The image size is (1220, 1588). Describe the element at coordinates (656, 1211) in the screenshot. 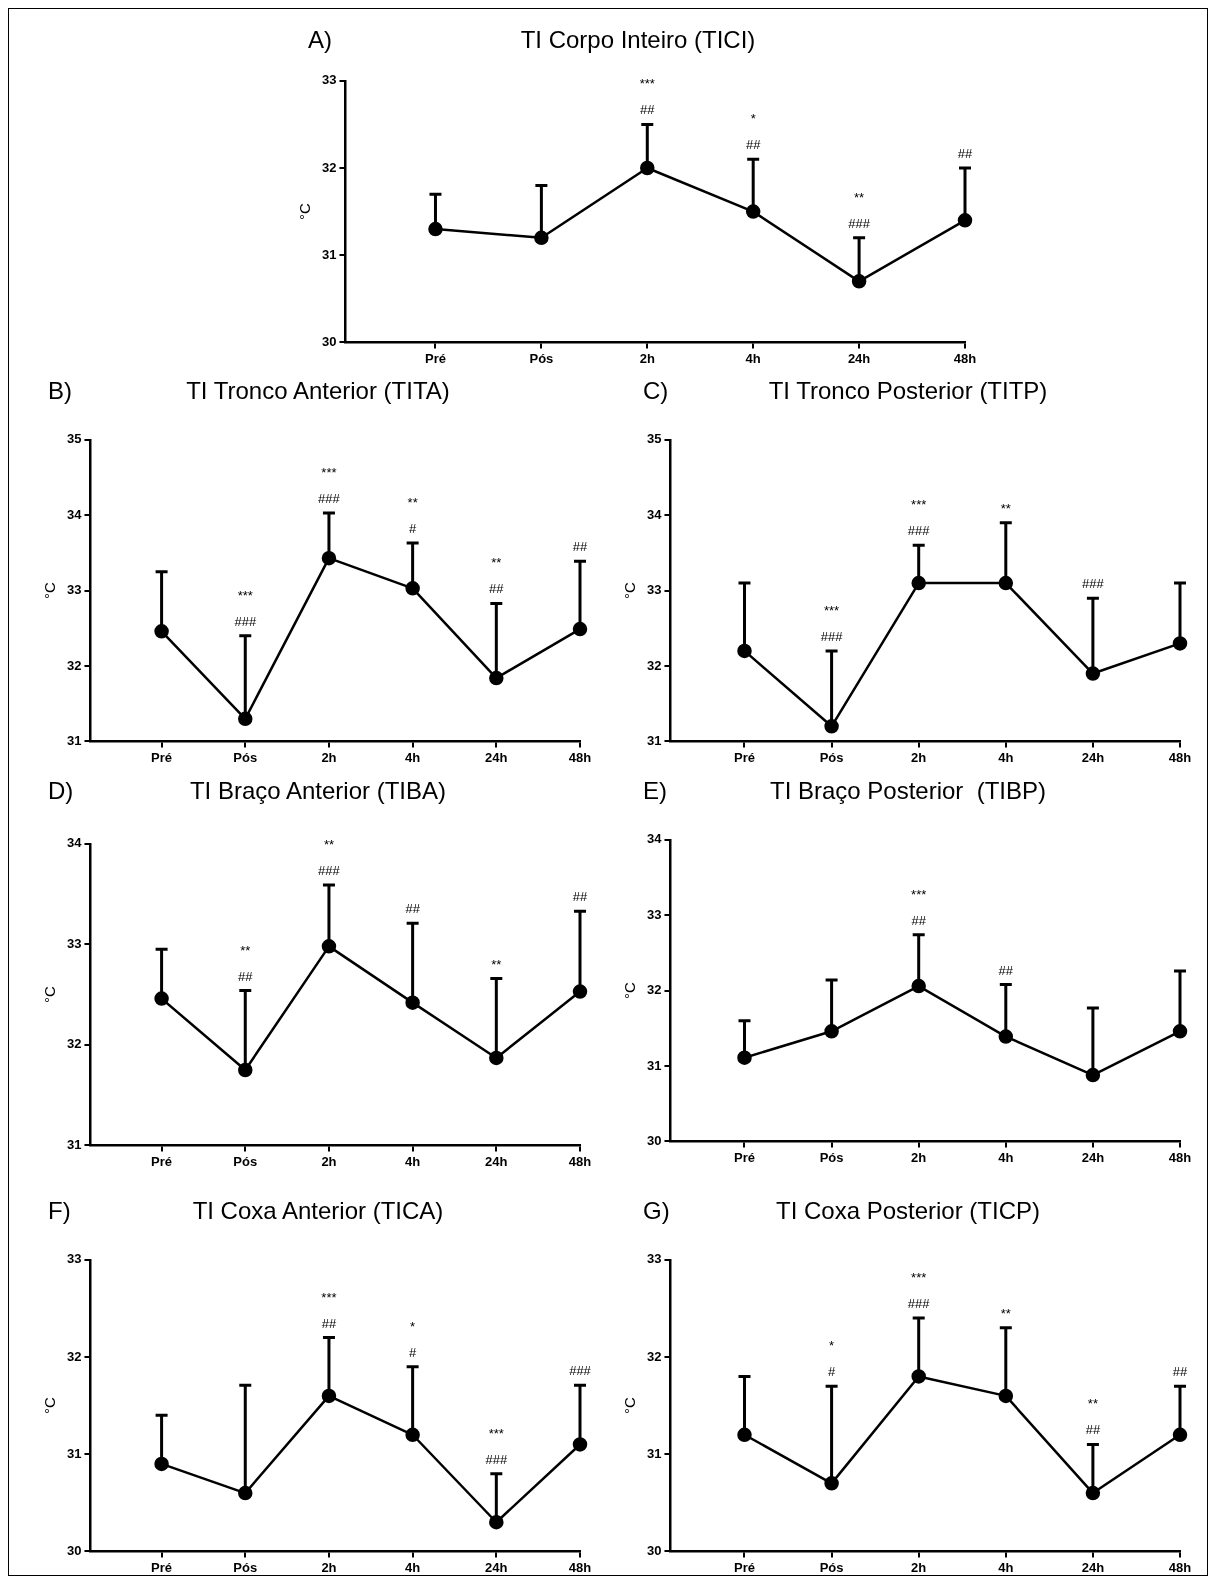

I see `text: G)` at that location.